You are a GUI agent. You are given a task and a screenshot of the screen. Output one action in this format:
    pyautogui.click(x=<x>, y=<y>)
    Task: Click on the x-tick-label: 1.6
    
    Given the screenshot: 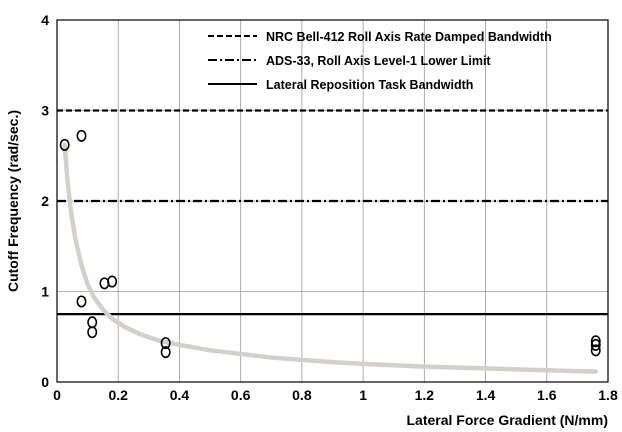 What is the action you would take?
    pyautogui.click(x=547, y=395)
    